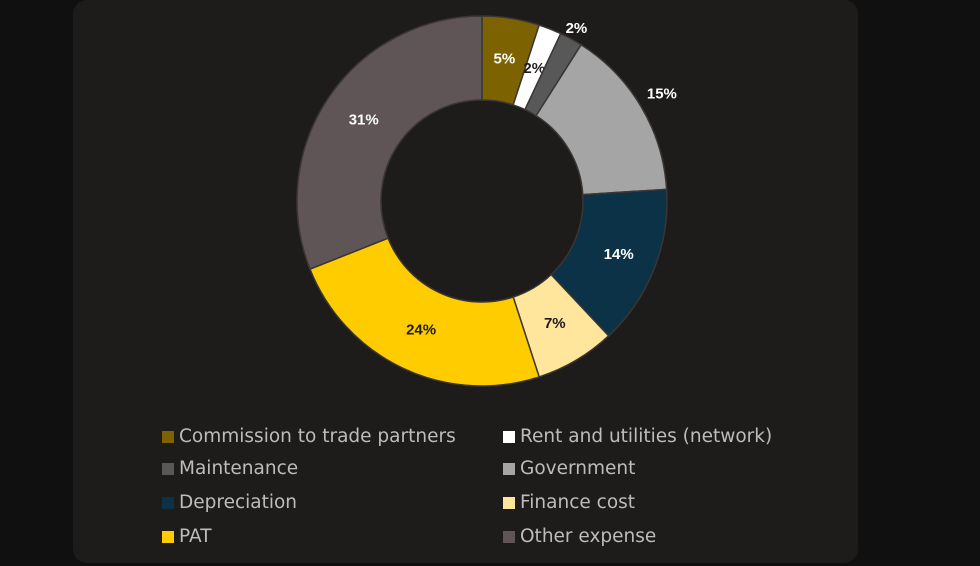 This screenshot has height=566, width=980. Describe the element at coordinates (317, 436) in the screenshot. I see `legend-label: Commission to trade partners` at that location.